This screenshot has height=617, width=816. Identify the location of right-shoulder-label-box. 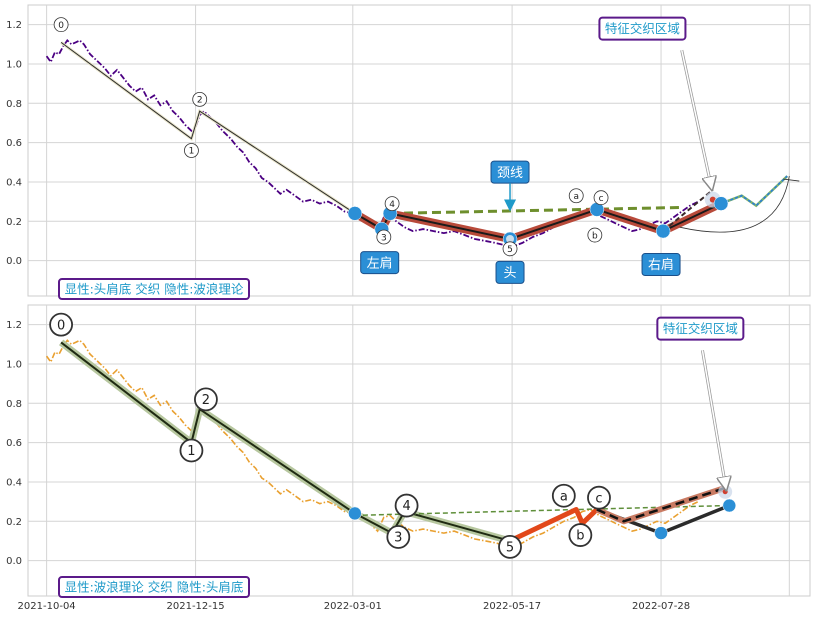
(661, 265).